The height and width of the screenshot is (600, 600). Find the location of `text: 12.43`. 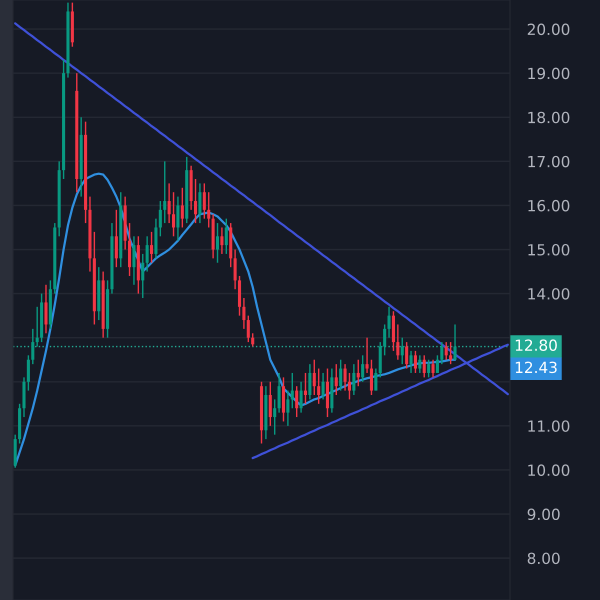

text: 12.43 is located at coordinates (536, 368).